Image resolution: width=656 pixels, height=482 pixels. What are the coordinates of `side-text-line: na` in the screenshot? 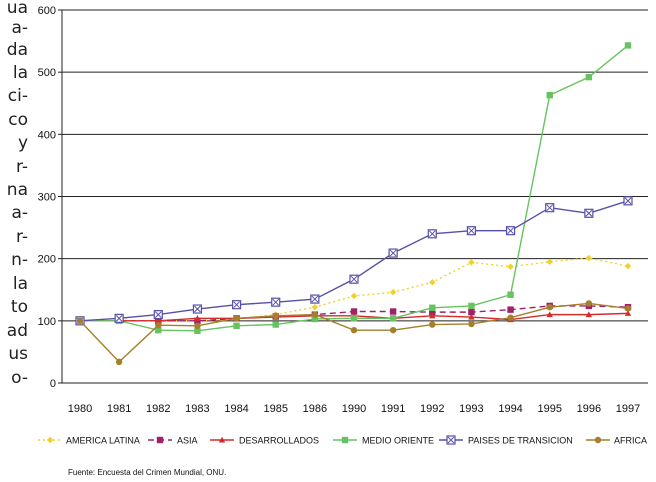 It's located at (17, 190).